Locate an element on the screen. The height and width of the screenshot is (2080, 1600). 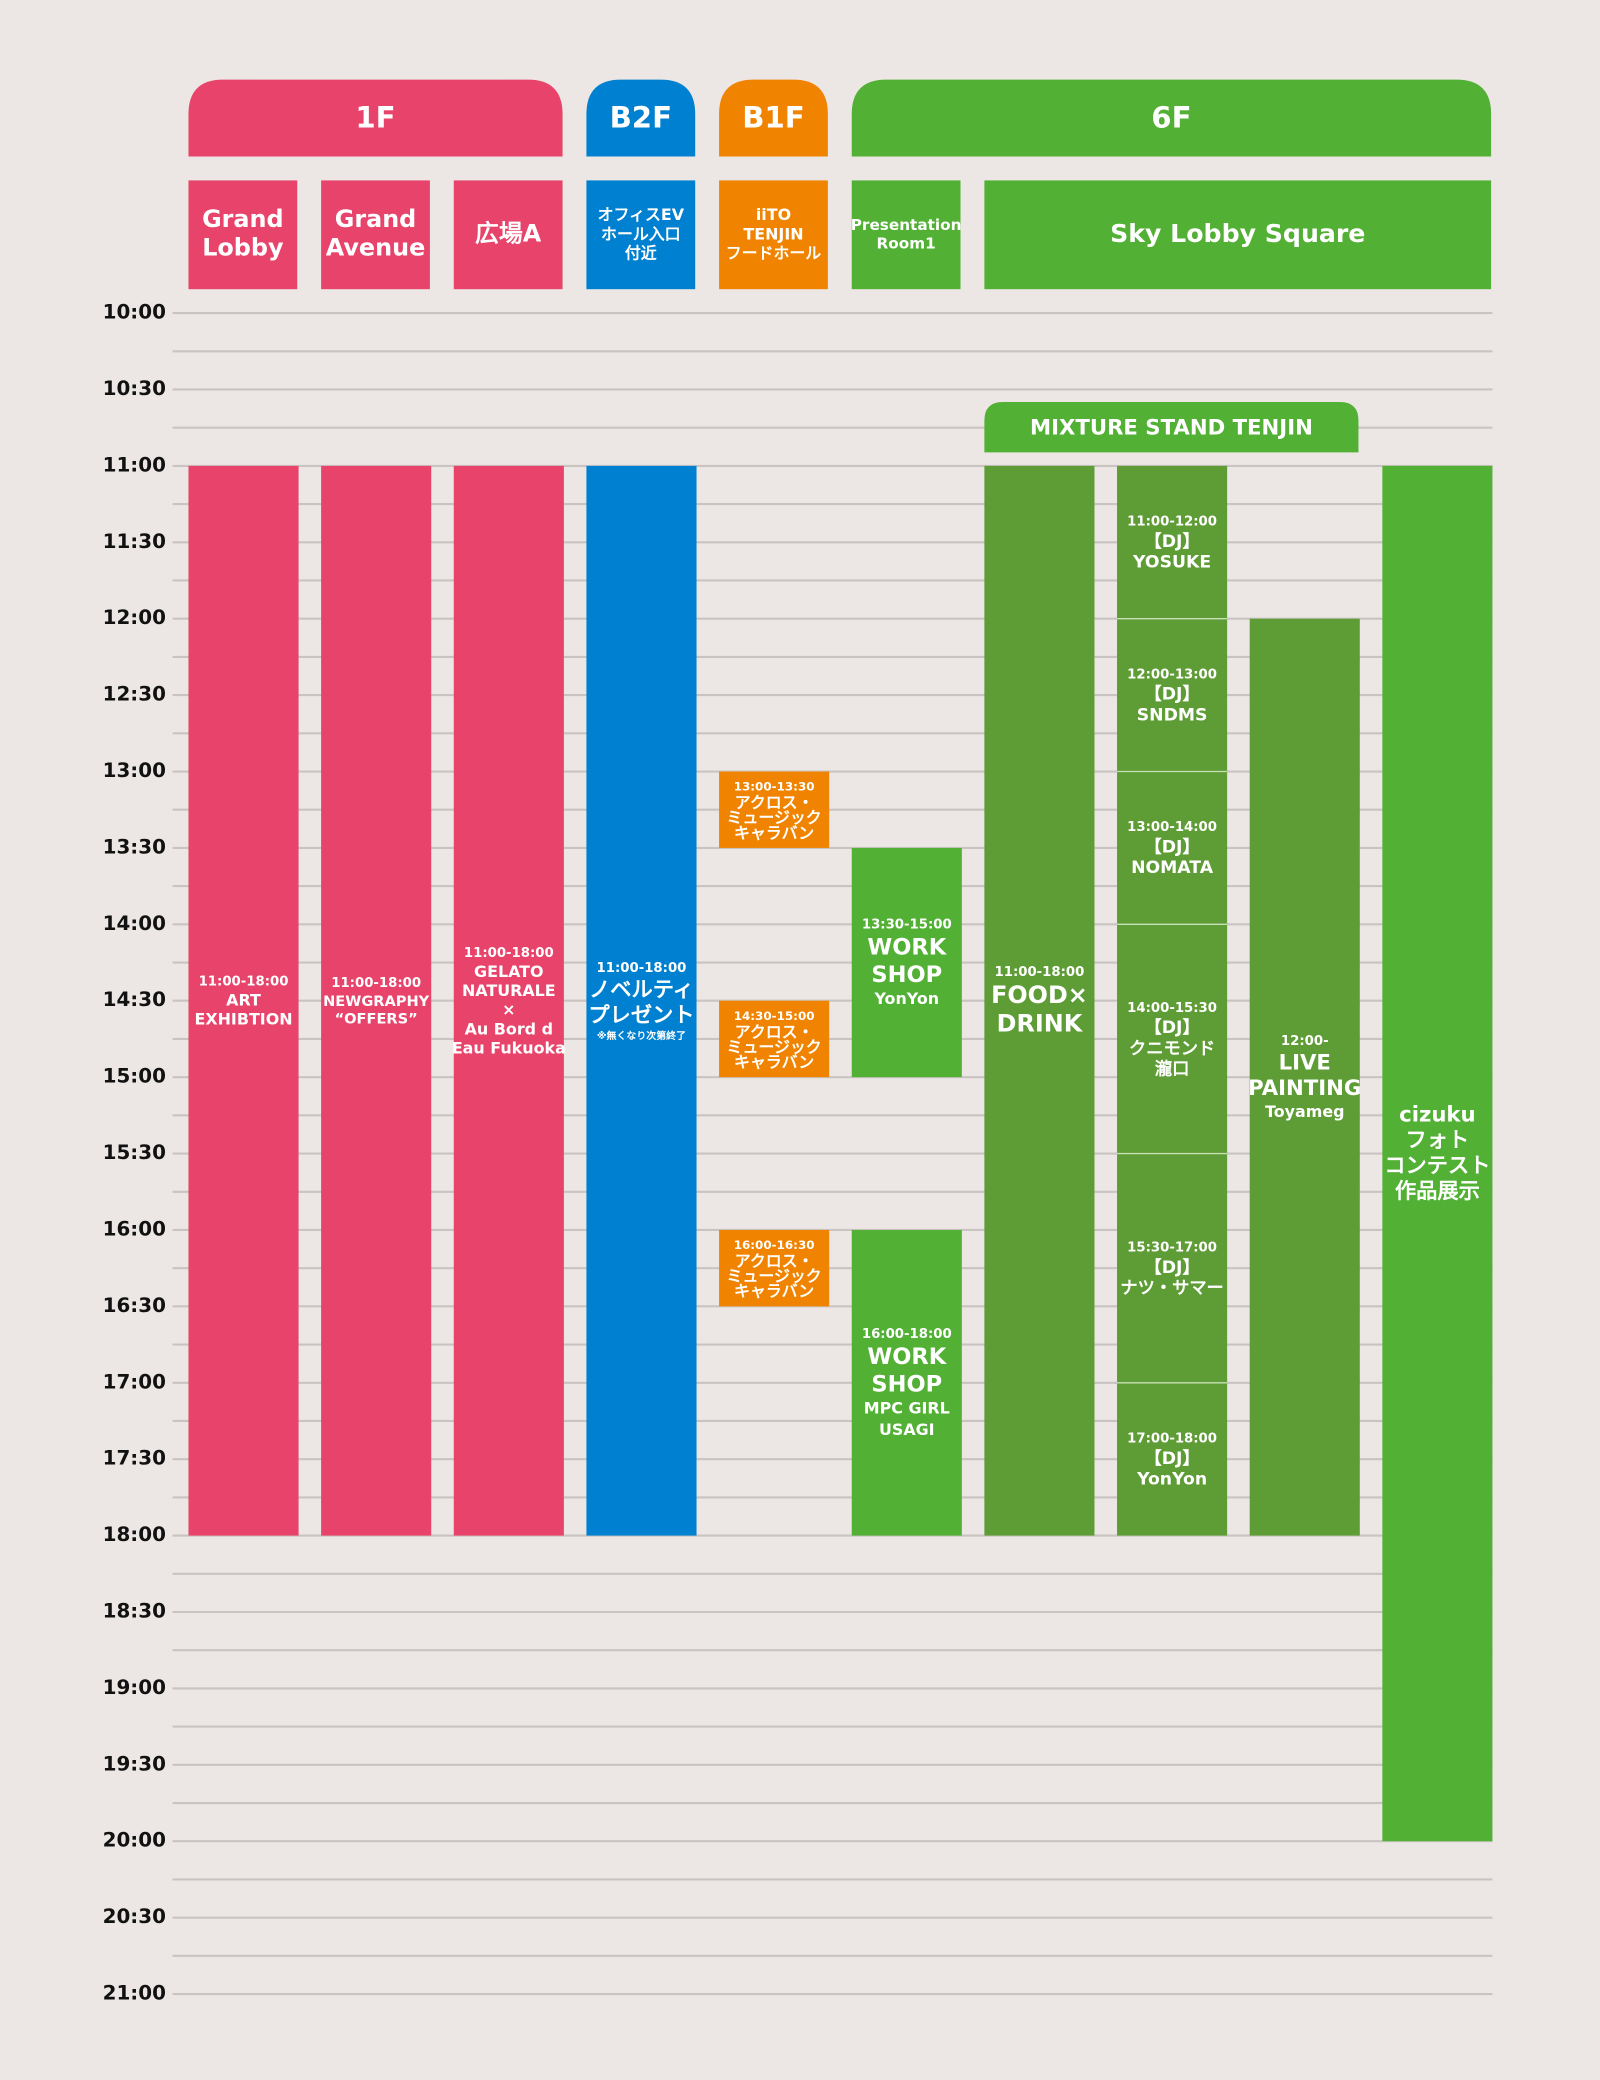
event-title: YonYon is located at coordinates (1171, 1479).